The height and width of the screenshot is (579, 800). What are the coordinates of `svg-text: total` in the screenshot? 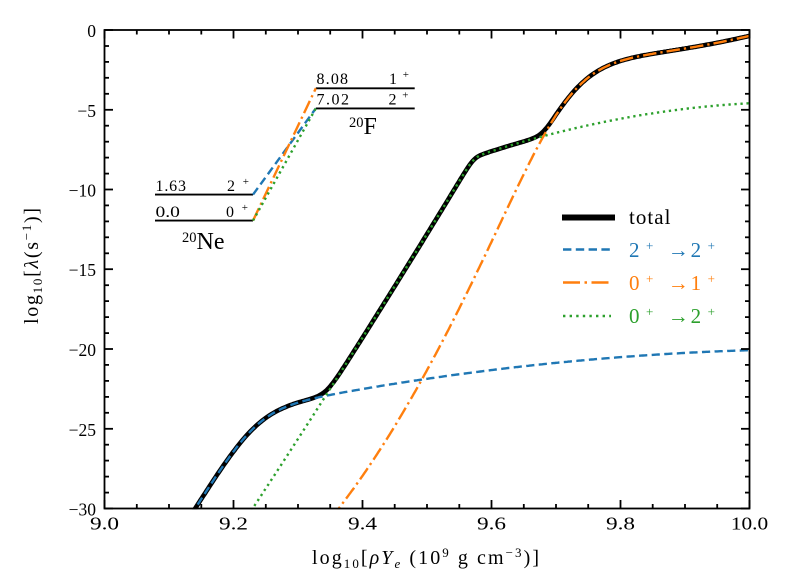 It's located at (650, 217).